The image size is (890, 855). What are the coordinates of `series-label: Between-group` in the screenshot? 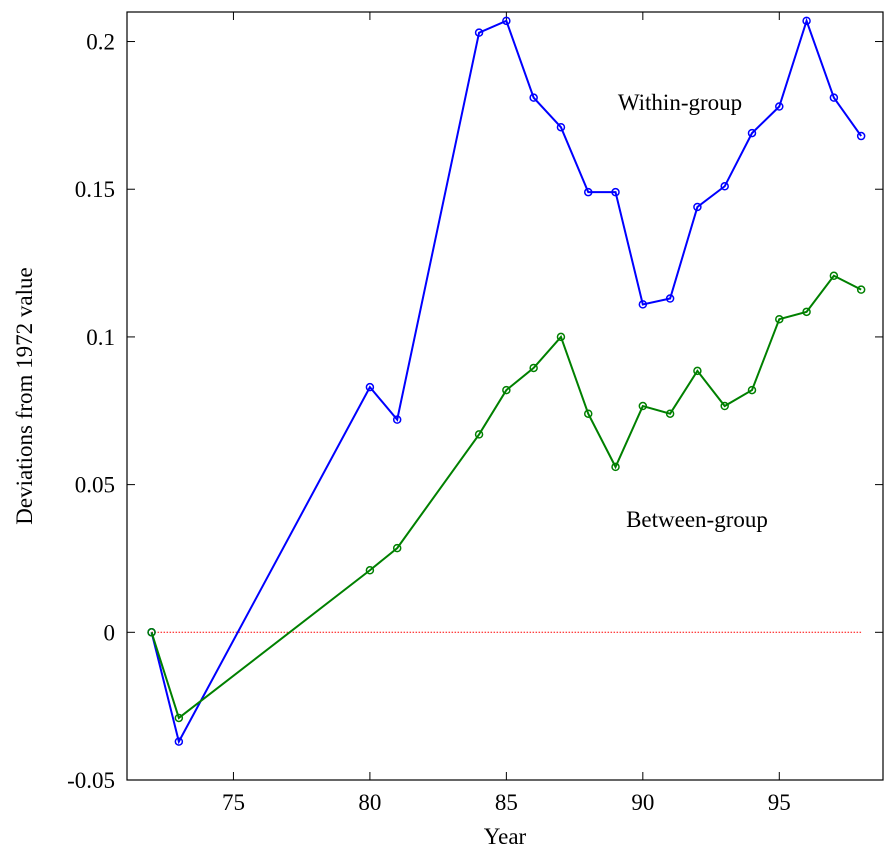 It's located at (697, 519).